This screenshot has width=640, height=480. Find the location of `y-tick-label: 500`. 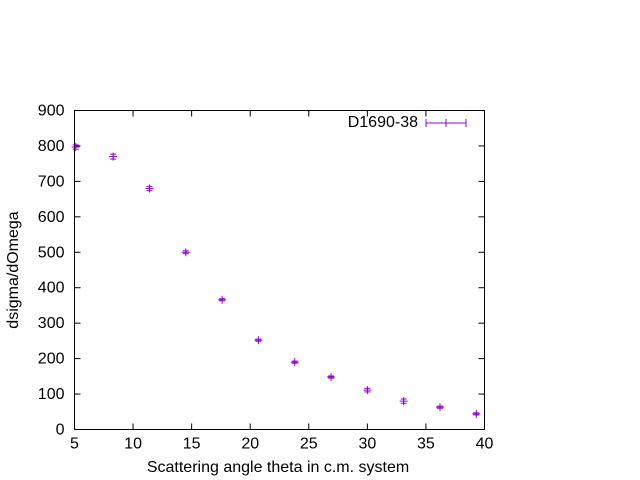

y-tick-label: 500 is located at coordinates (51, 252).